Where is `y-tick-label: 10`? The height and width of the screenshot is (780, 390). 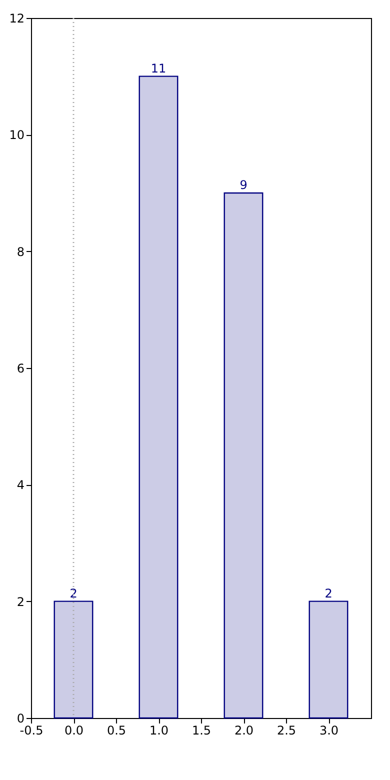
y-tick-label: 10 is located at coordinates (16, 135).